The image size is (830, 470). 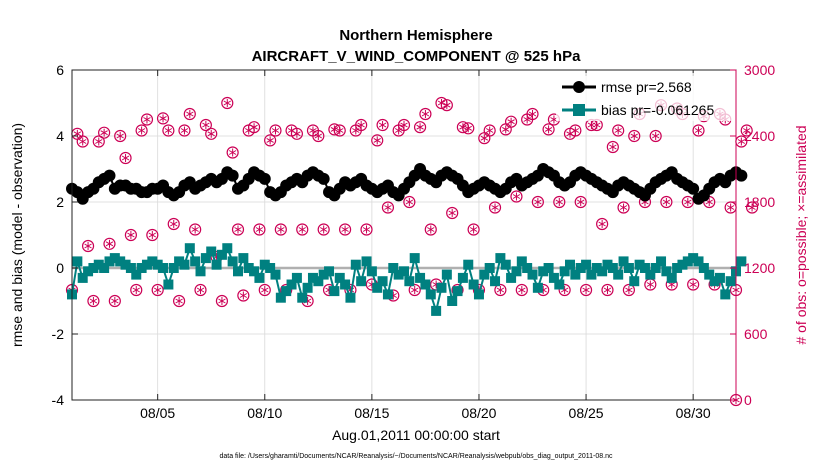 I want to click on y-right-tick-label: 1200, so click(x=759, y=268).